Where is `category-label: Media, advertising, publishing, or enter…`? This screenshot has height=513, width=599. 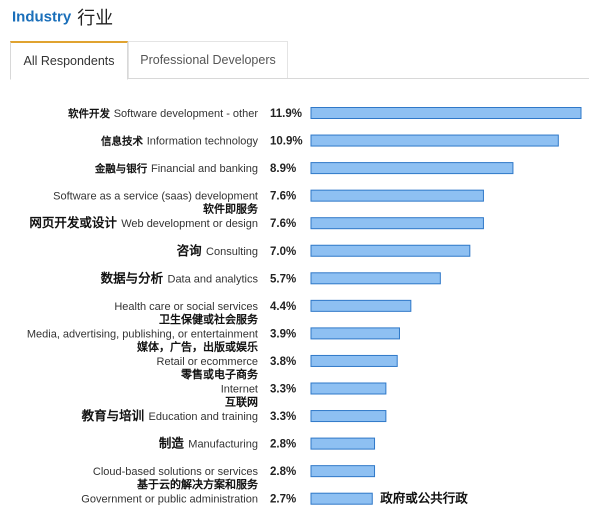
category-label: Media, advertising, publishing, or enter… is located at coordinates (142, 334).